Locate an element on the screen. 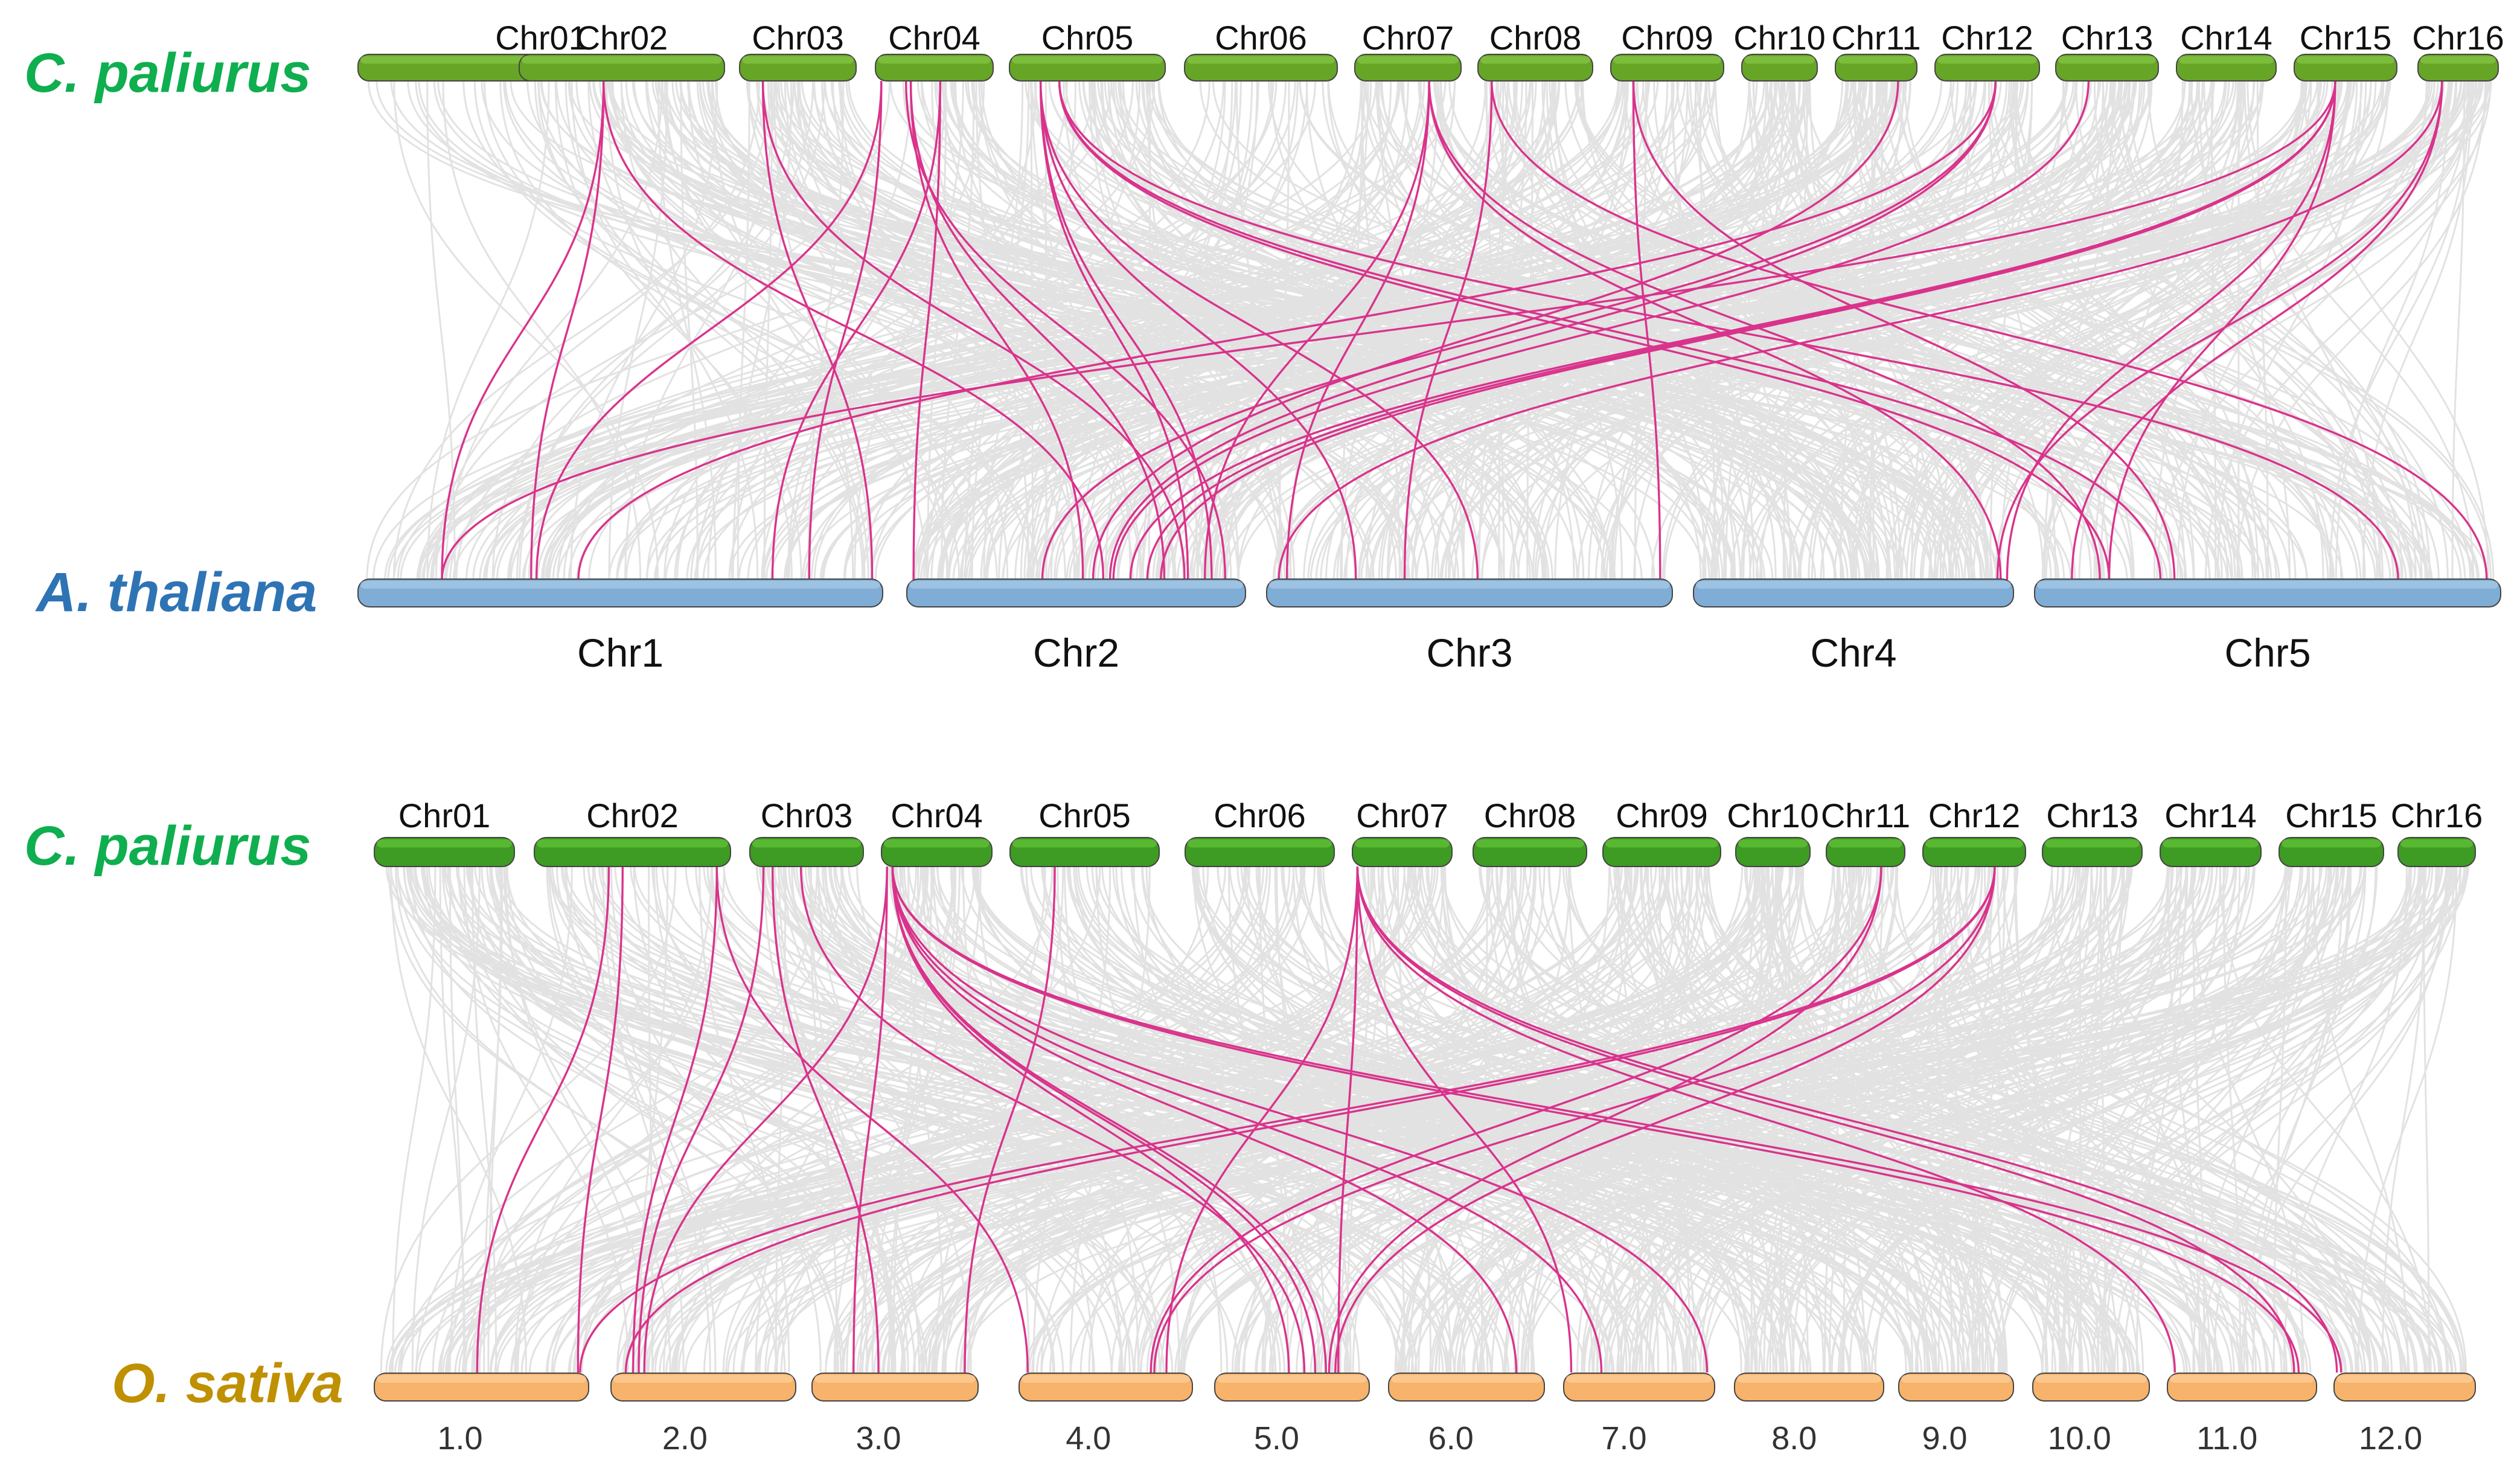 The image size is (2520, 1474). athaliana-chromosome-label: Chr4 is located at coordinates (1853, 653).